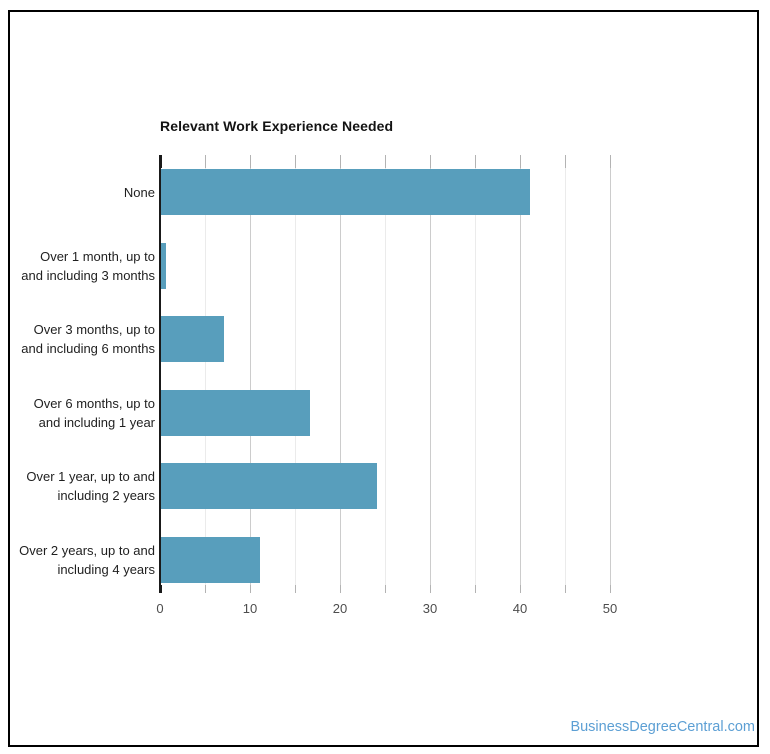 Image resolution: width=770 pixels, height=754 pixels. I want to click on watermark-link: BusinessDegreeCentral.com, so click(662, 727).